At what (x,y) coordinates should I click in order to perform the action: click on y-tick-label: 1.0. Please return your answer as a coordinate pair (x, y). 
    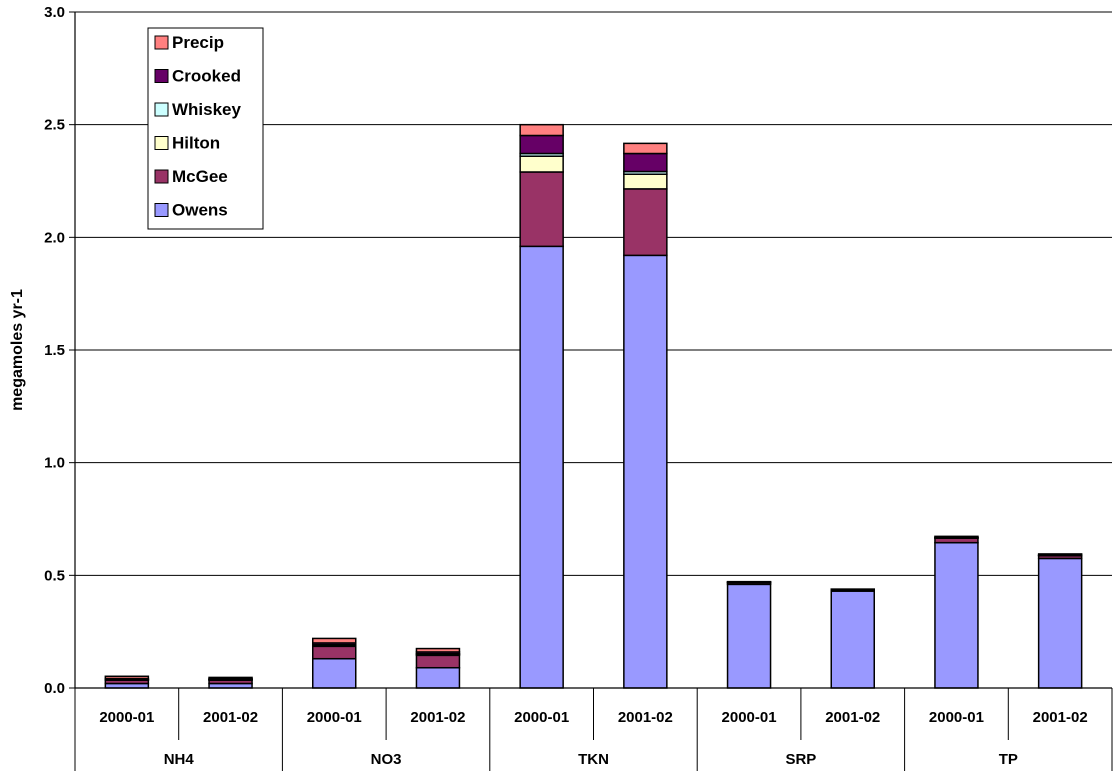
    Looking at the image, I should click on (54, 463).